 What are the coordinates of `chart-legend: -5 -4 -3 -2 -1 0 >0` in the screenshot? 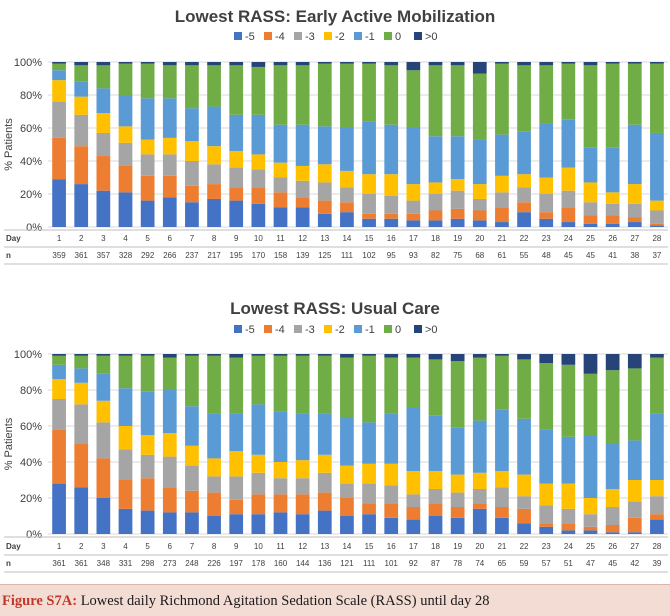 It's located at (336, 37).